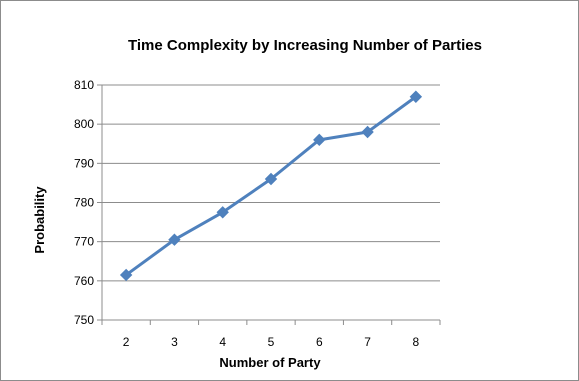 This screenshot has height=381, width=579. Describe the element at coordinates (39, 220) in the screenshot. I see `y-axis-title: Probability` at that location.